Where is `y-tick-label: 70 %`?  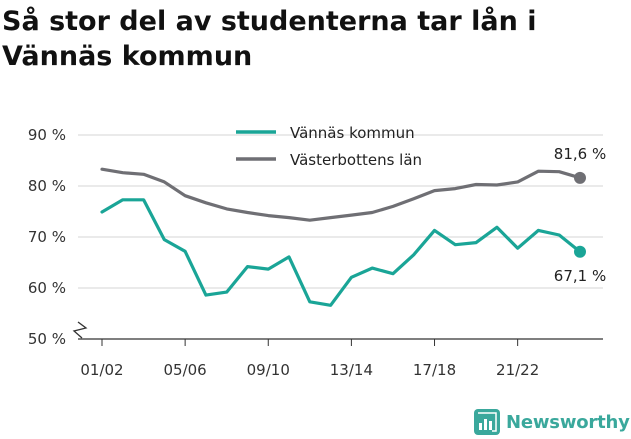
y-tick-label: 70 % is located at coordinates (47, 237).